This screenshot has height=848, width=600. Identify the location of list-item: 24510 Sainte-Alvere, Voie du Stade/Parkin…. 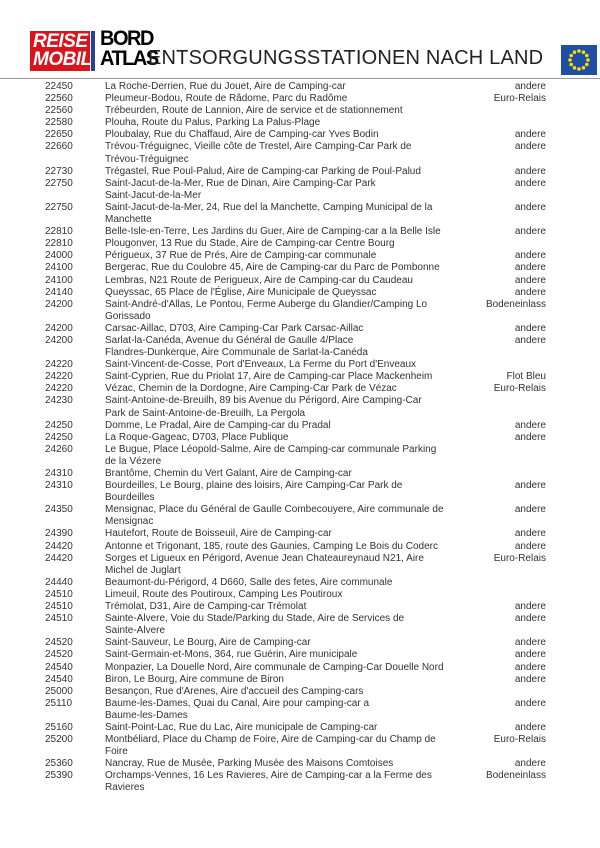
(300, 625).